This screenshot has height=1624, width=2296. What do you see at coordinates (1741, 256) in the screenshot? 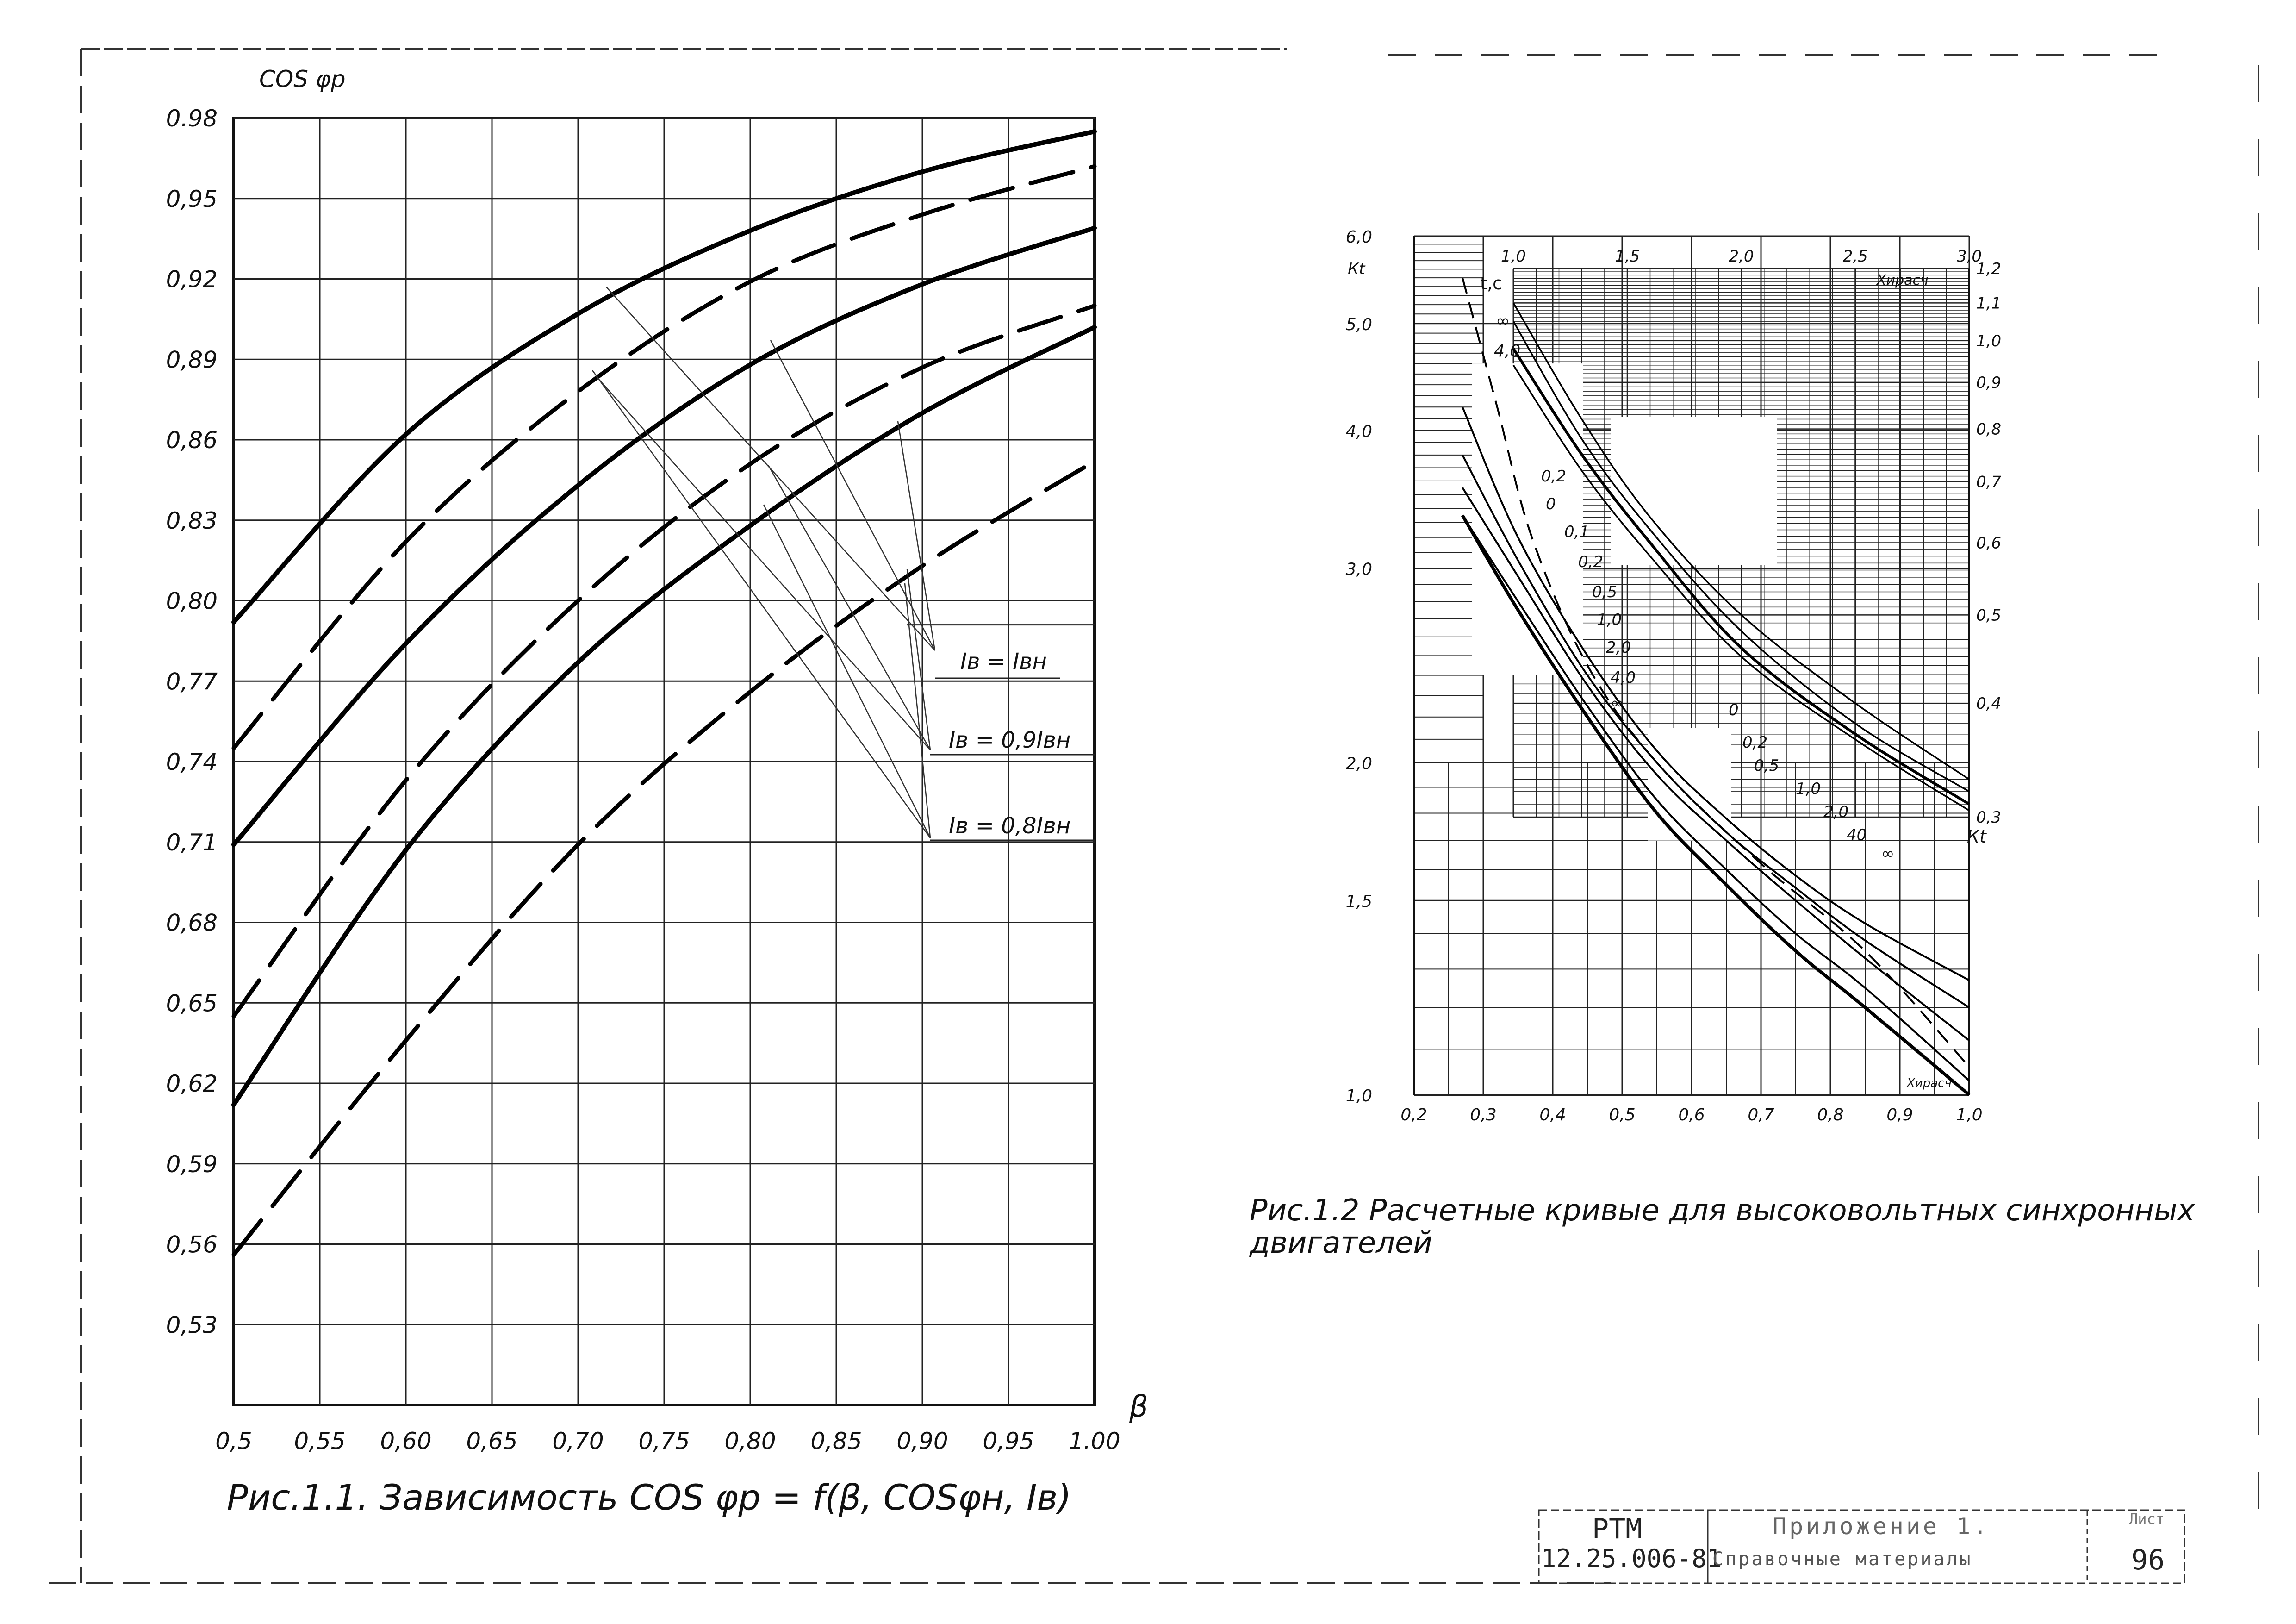
I see `chart2-top-tick-label: 2,0` at bounding box center [1741, 256].